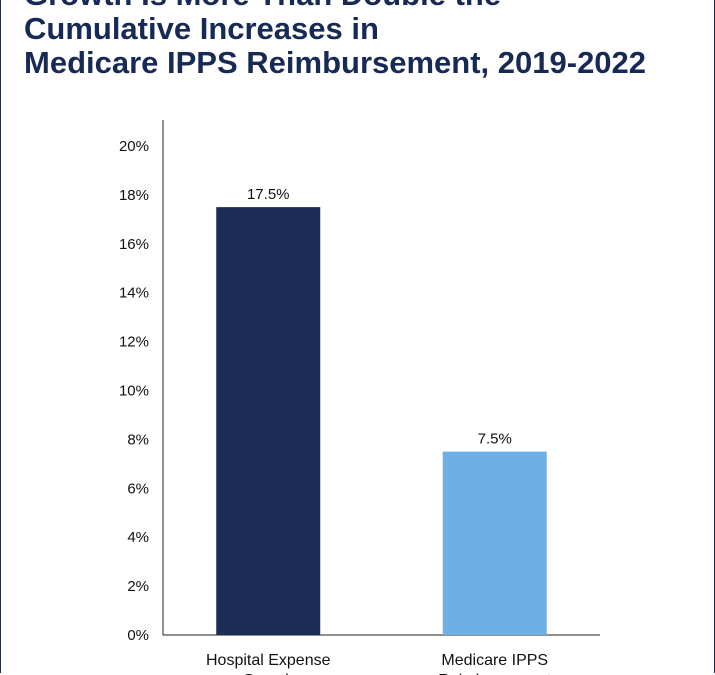 The width and height of the screenshot is (715, 675). Describe the element at coordinates (134, 293) in the screenshot. I see `y-tick-label: 14%` at that location.